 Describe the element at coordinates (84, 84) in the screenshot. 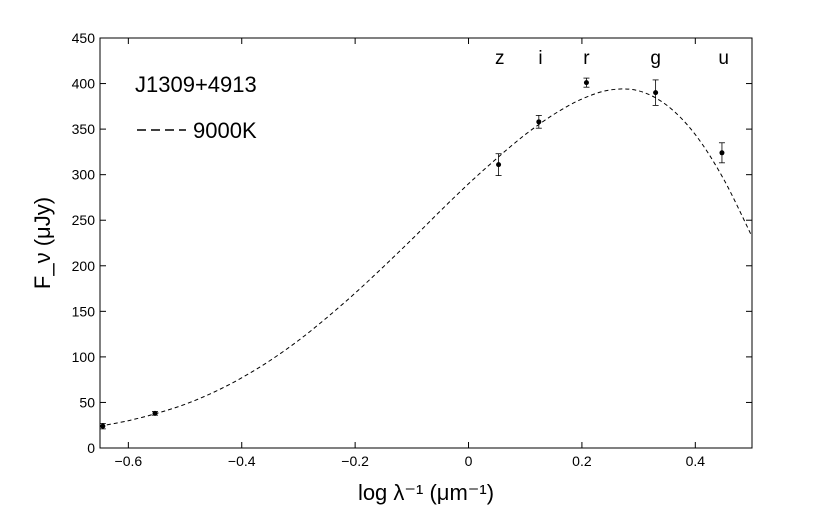

I see `y-tick-label: 400` at that location.